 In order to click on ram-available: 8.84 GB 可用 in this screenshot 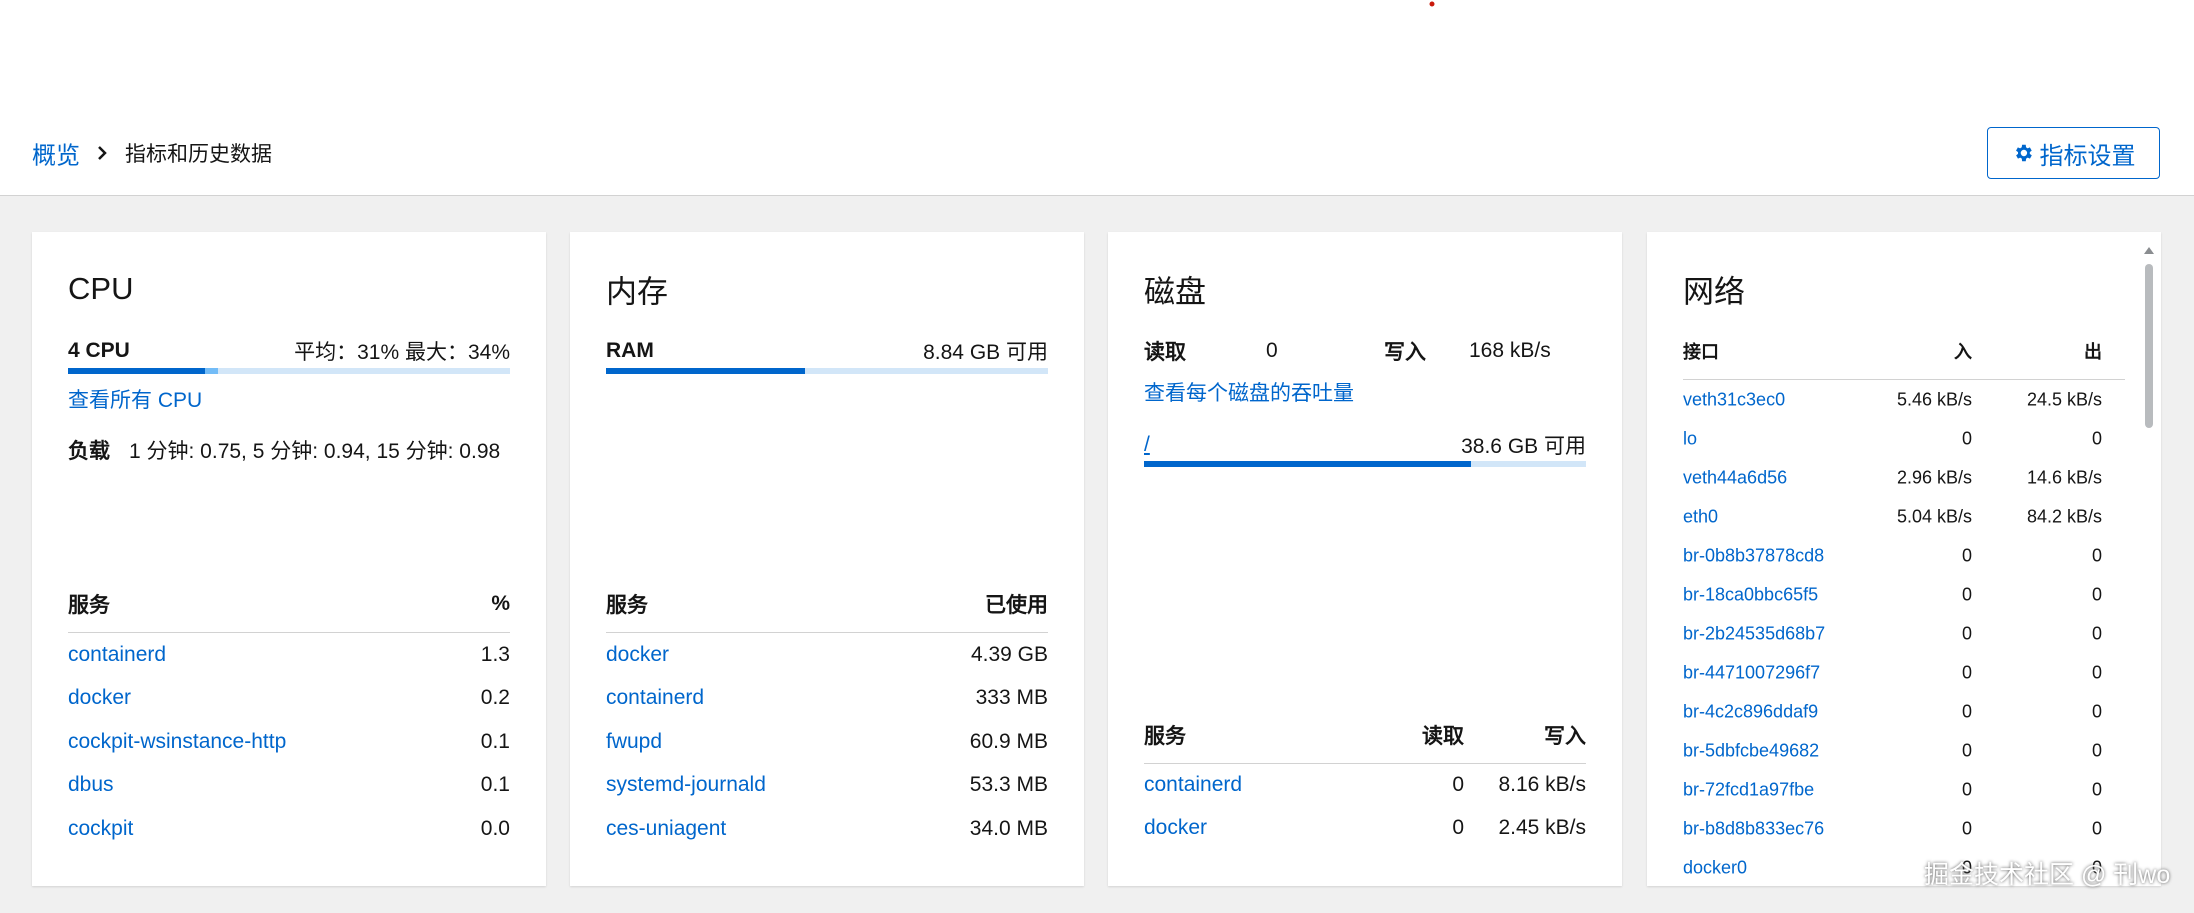, I will do `click(985, 352)`.